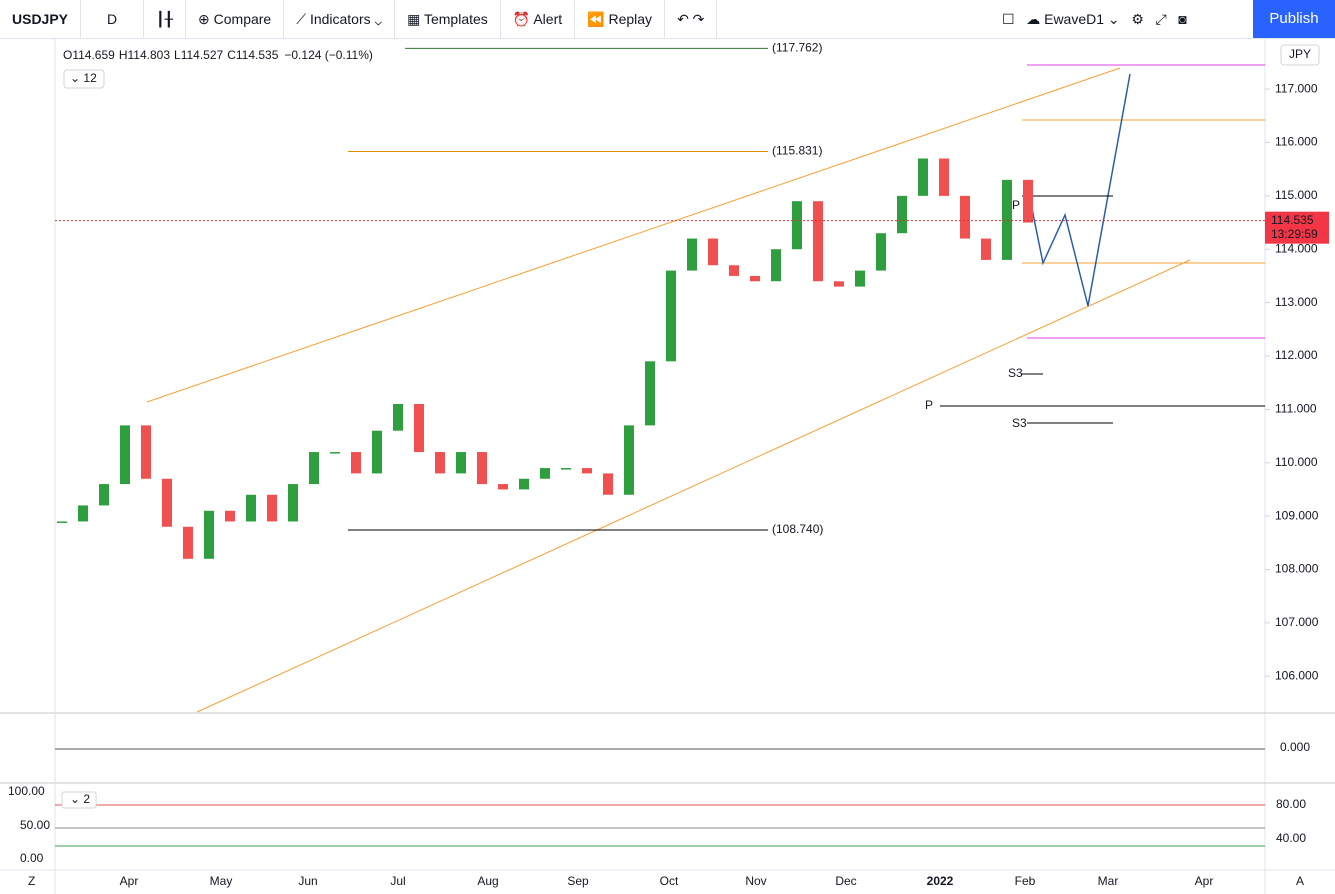 This screenshot has height=894, width=1335. What do you see at coordinates (177, 55) in the screenshot?
I see `ohlc-key: L` at bounding box center [177, 55].